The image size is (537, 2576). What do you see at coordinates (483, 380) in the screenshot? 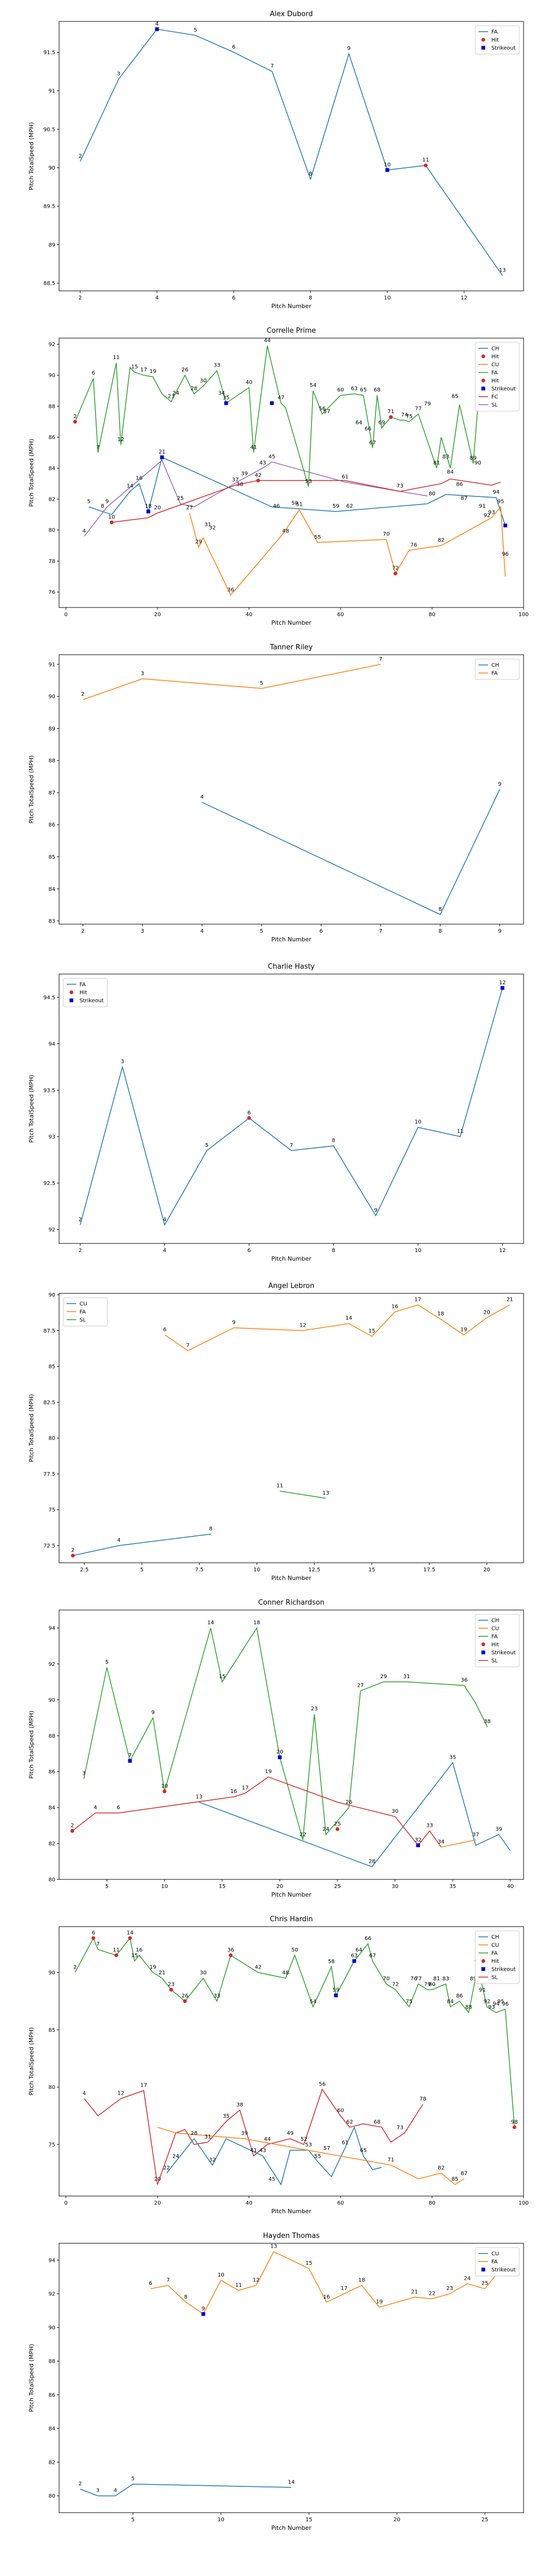
I see `legend-hit-swatch` at bounding box center [483, 380].